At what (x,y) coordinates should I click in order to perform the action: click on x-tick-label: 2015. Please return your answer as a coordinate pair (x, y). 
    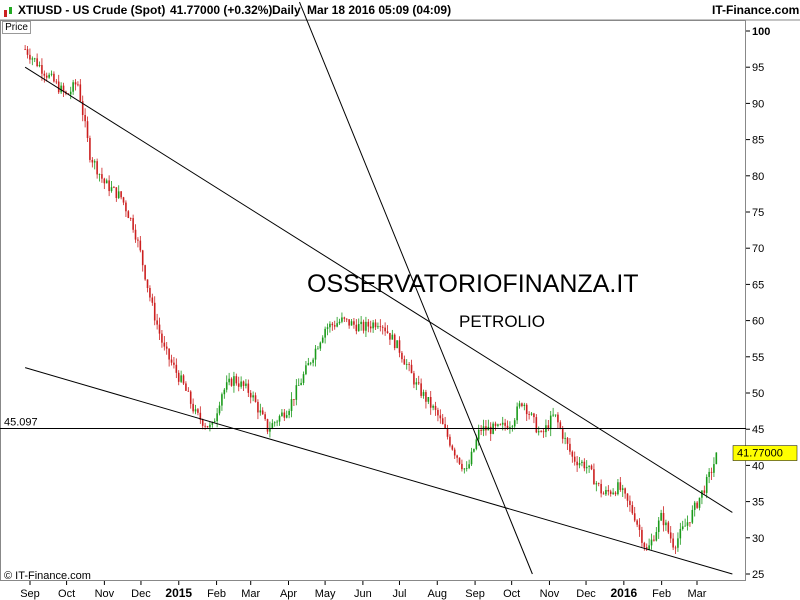
    Looking at the image, I should click on (178, 593).